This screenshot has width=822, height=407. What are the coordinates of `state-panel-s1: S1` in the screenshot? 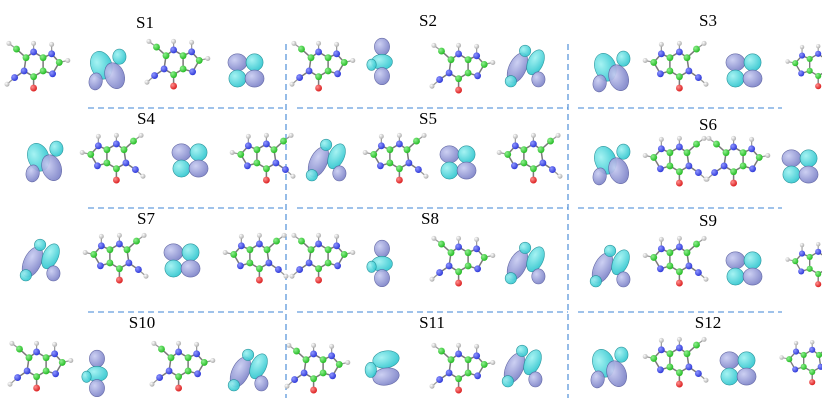 It's located at (134, 52).